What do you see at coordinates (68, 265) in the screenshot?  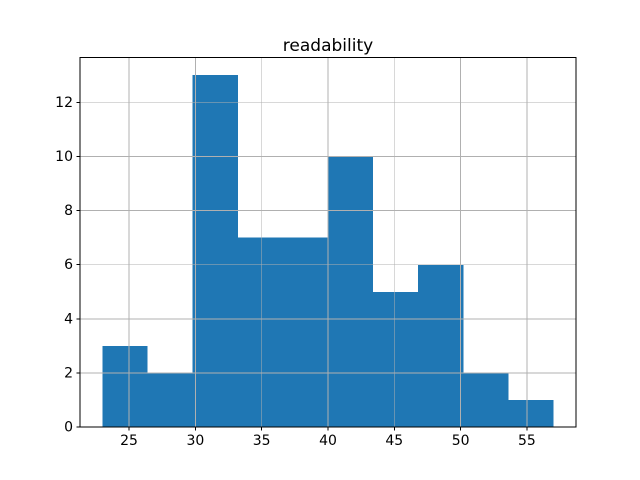 I see `y-tick-label: 6` at bounding box center [68, 265].